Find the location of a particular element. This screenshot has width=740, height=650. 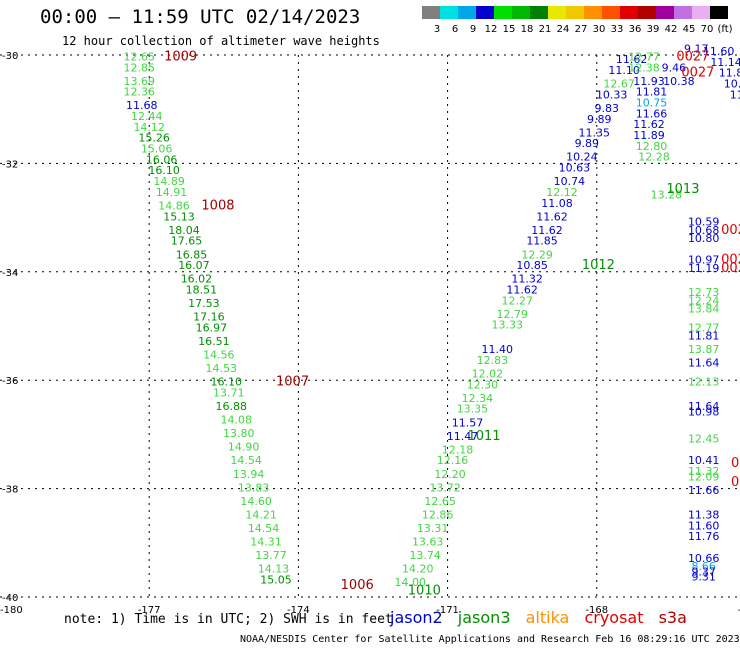

wave-height-label: 10.74 is located at coordinates (570, 181).